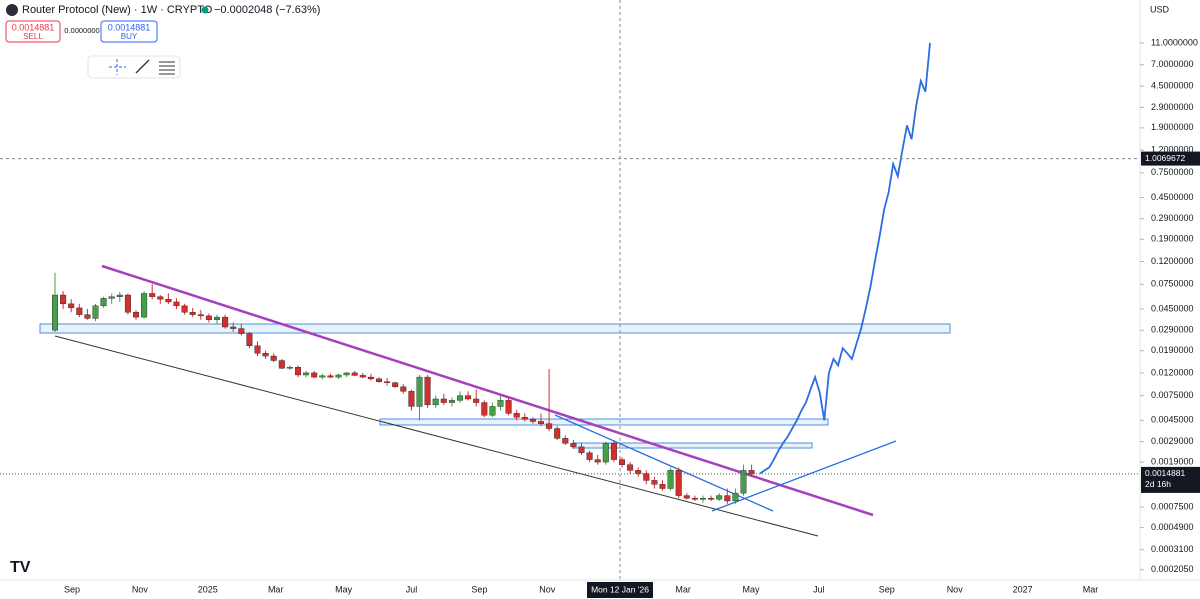  What do you see at coordinates (845, 258) in the screenshot?
I see `projection-line` at bounding box center [845, 258].